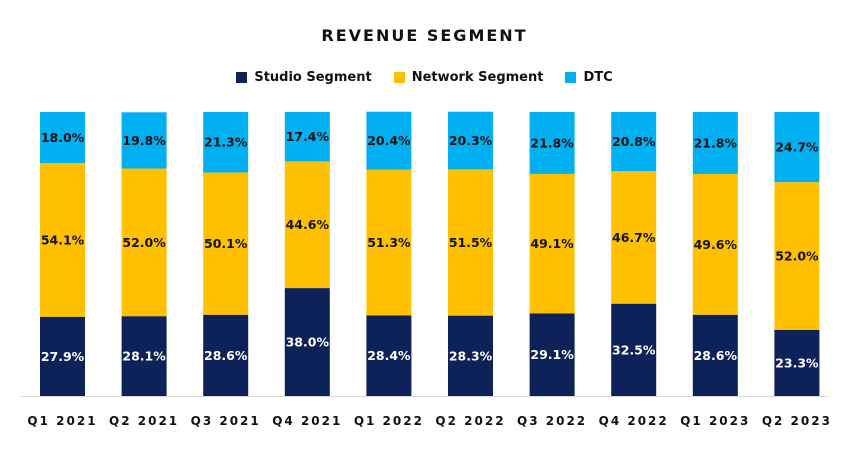 The width and height of the screenshot is (849, 475). I want to click on legend-item-network: Network Segment, so click(468, 77).